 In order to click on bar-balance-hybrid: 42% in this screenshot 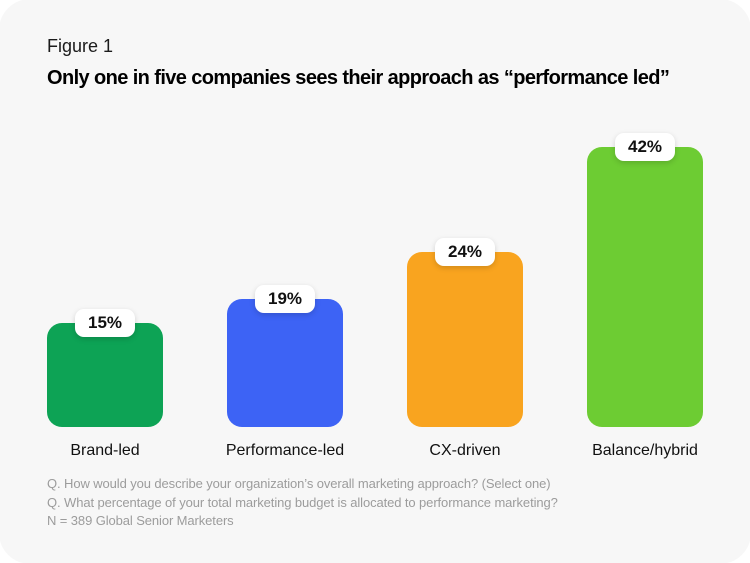, I will do `click(645, 279)`.